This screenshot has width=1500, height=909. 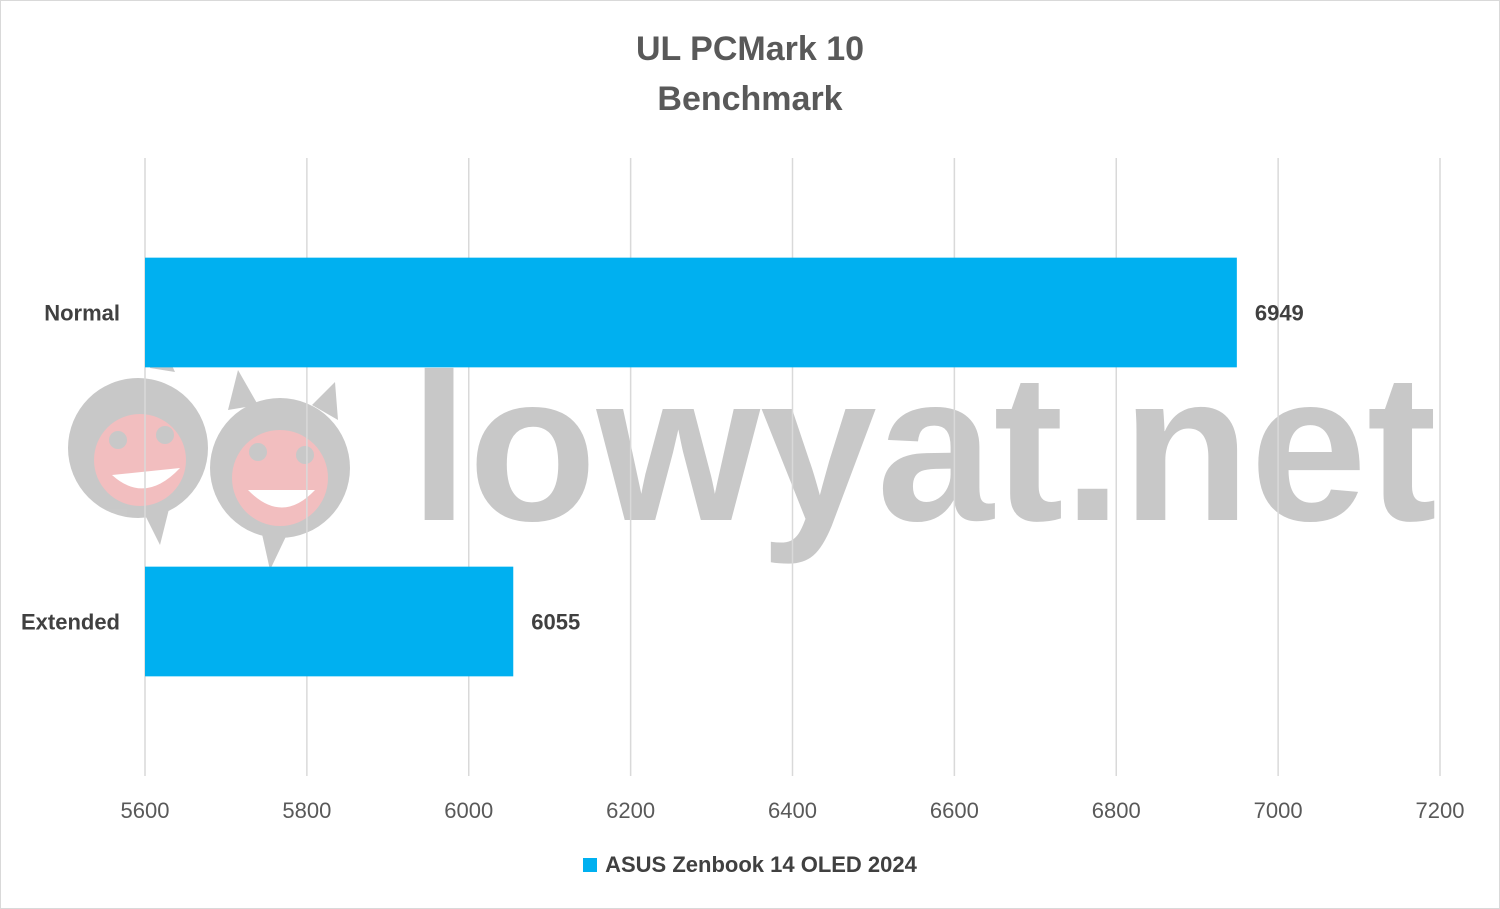 I want to click on x-tick-label: 6800, so click(x=1116, y=810).